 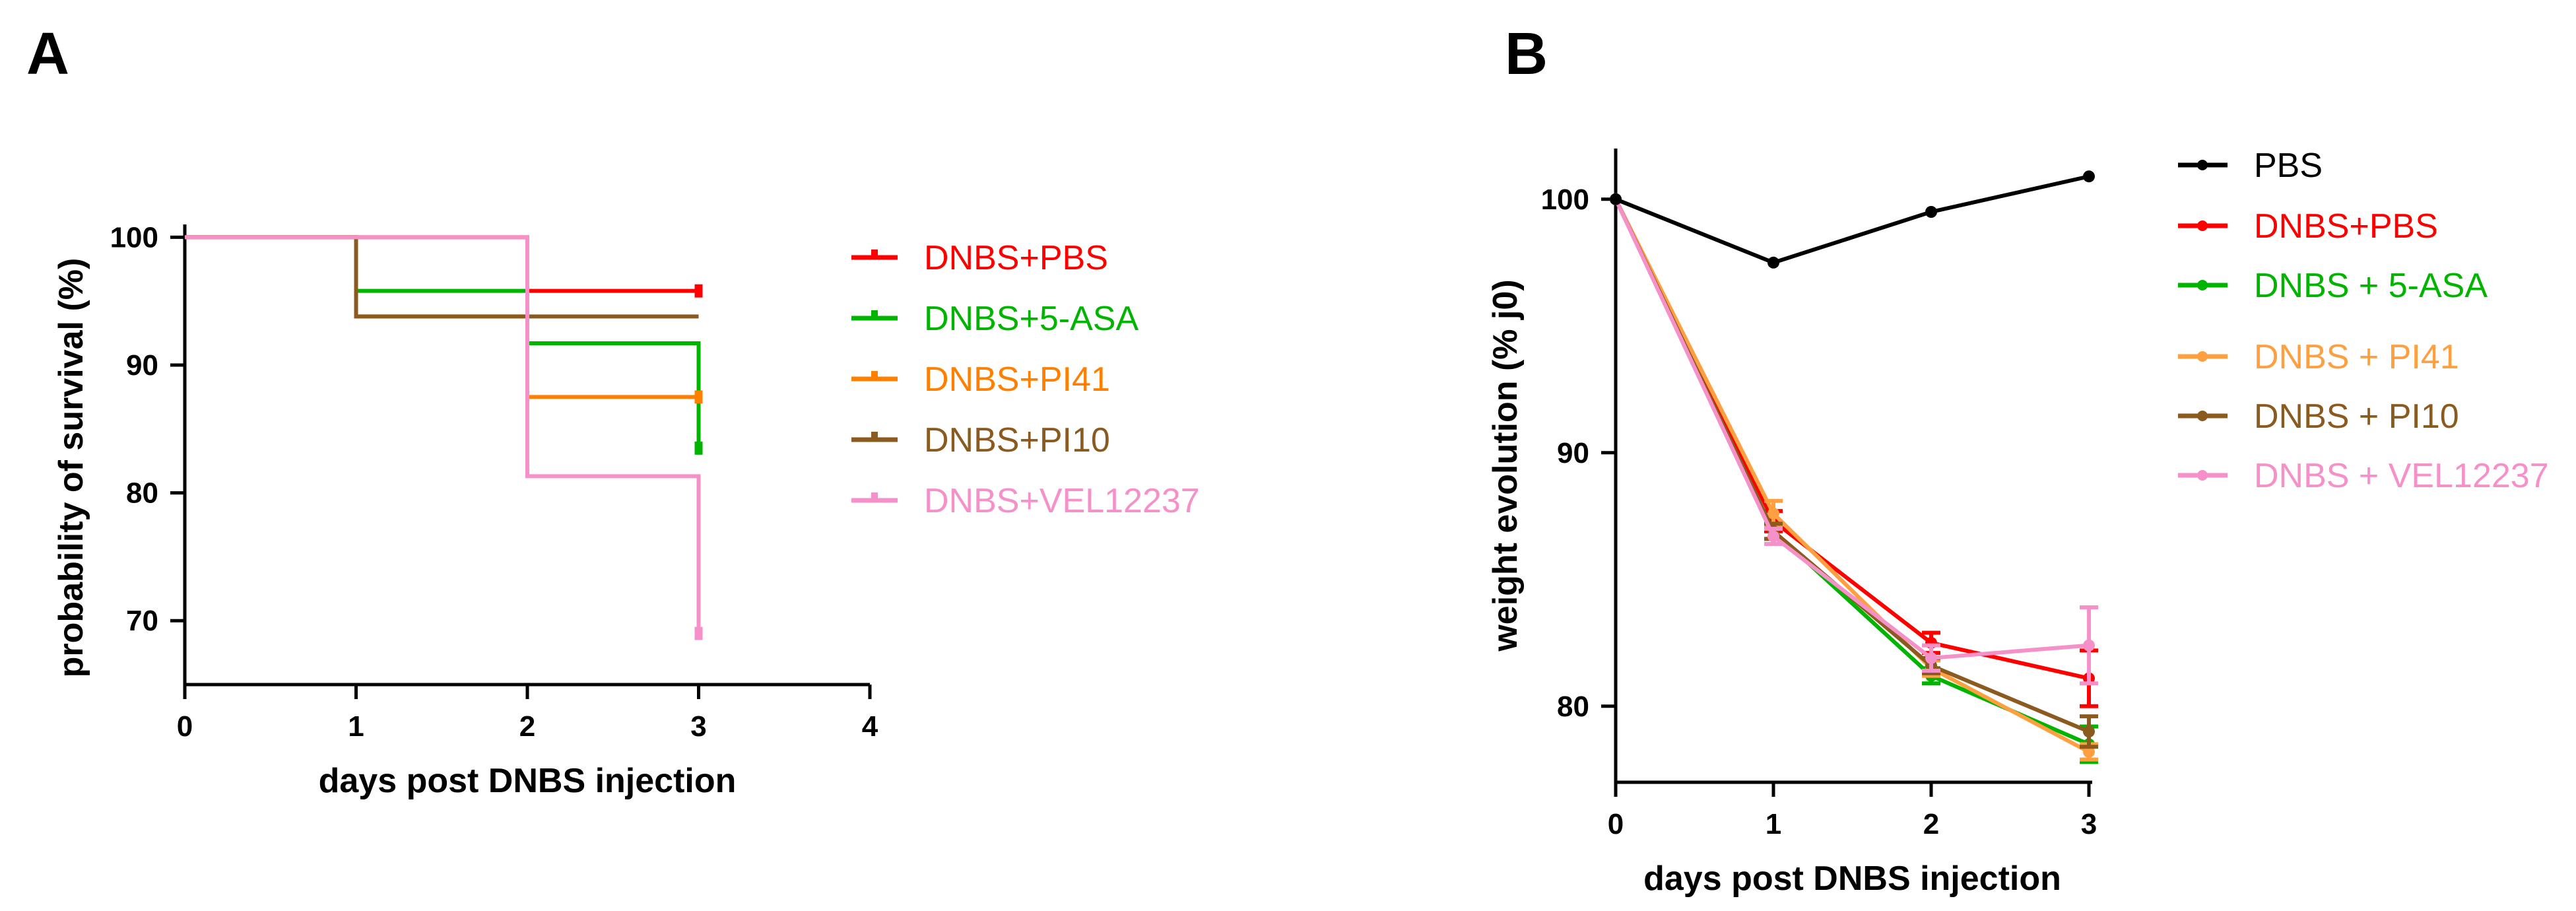 What do you see at coordinates (1062, 501) in the screenshot?
I see `legend-label-dnbs-vel12237: DNBS+VEL12237` at bounding box center [1062, 501].